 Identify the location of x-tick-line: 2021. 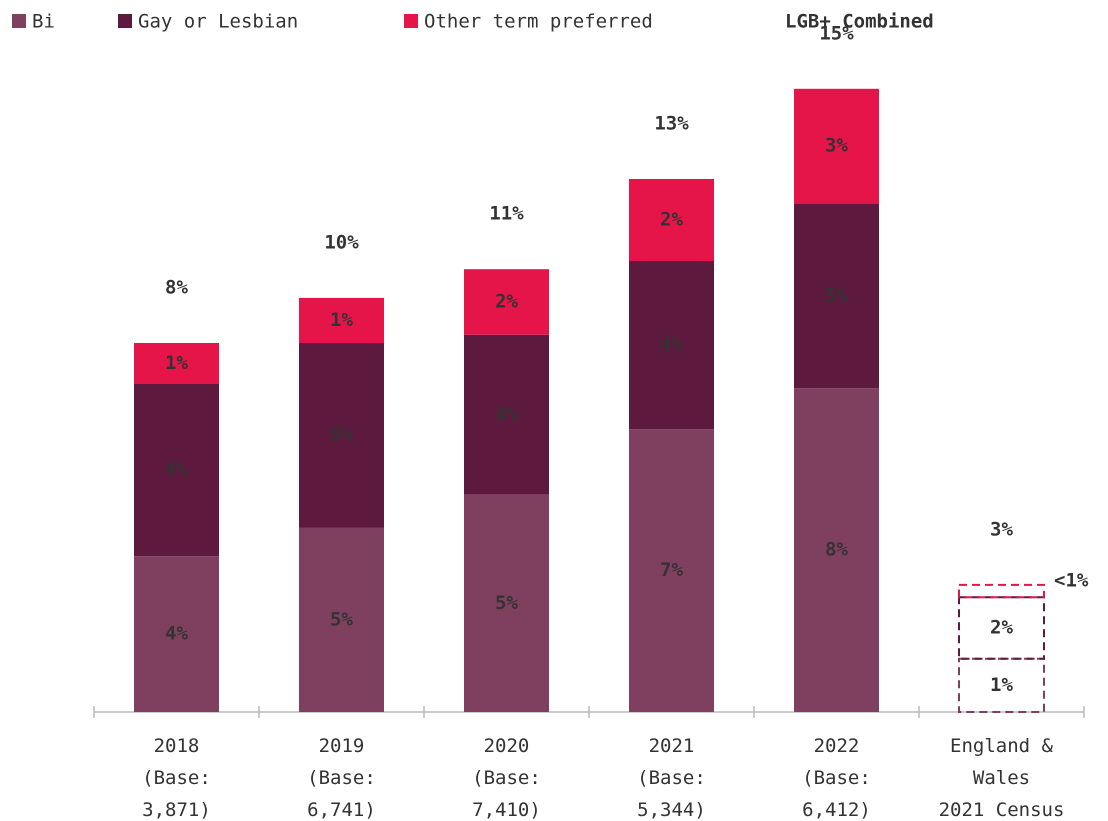
(672, 746).